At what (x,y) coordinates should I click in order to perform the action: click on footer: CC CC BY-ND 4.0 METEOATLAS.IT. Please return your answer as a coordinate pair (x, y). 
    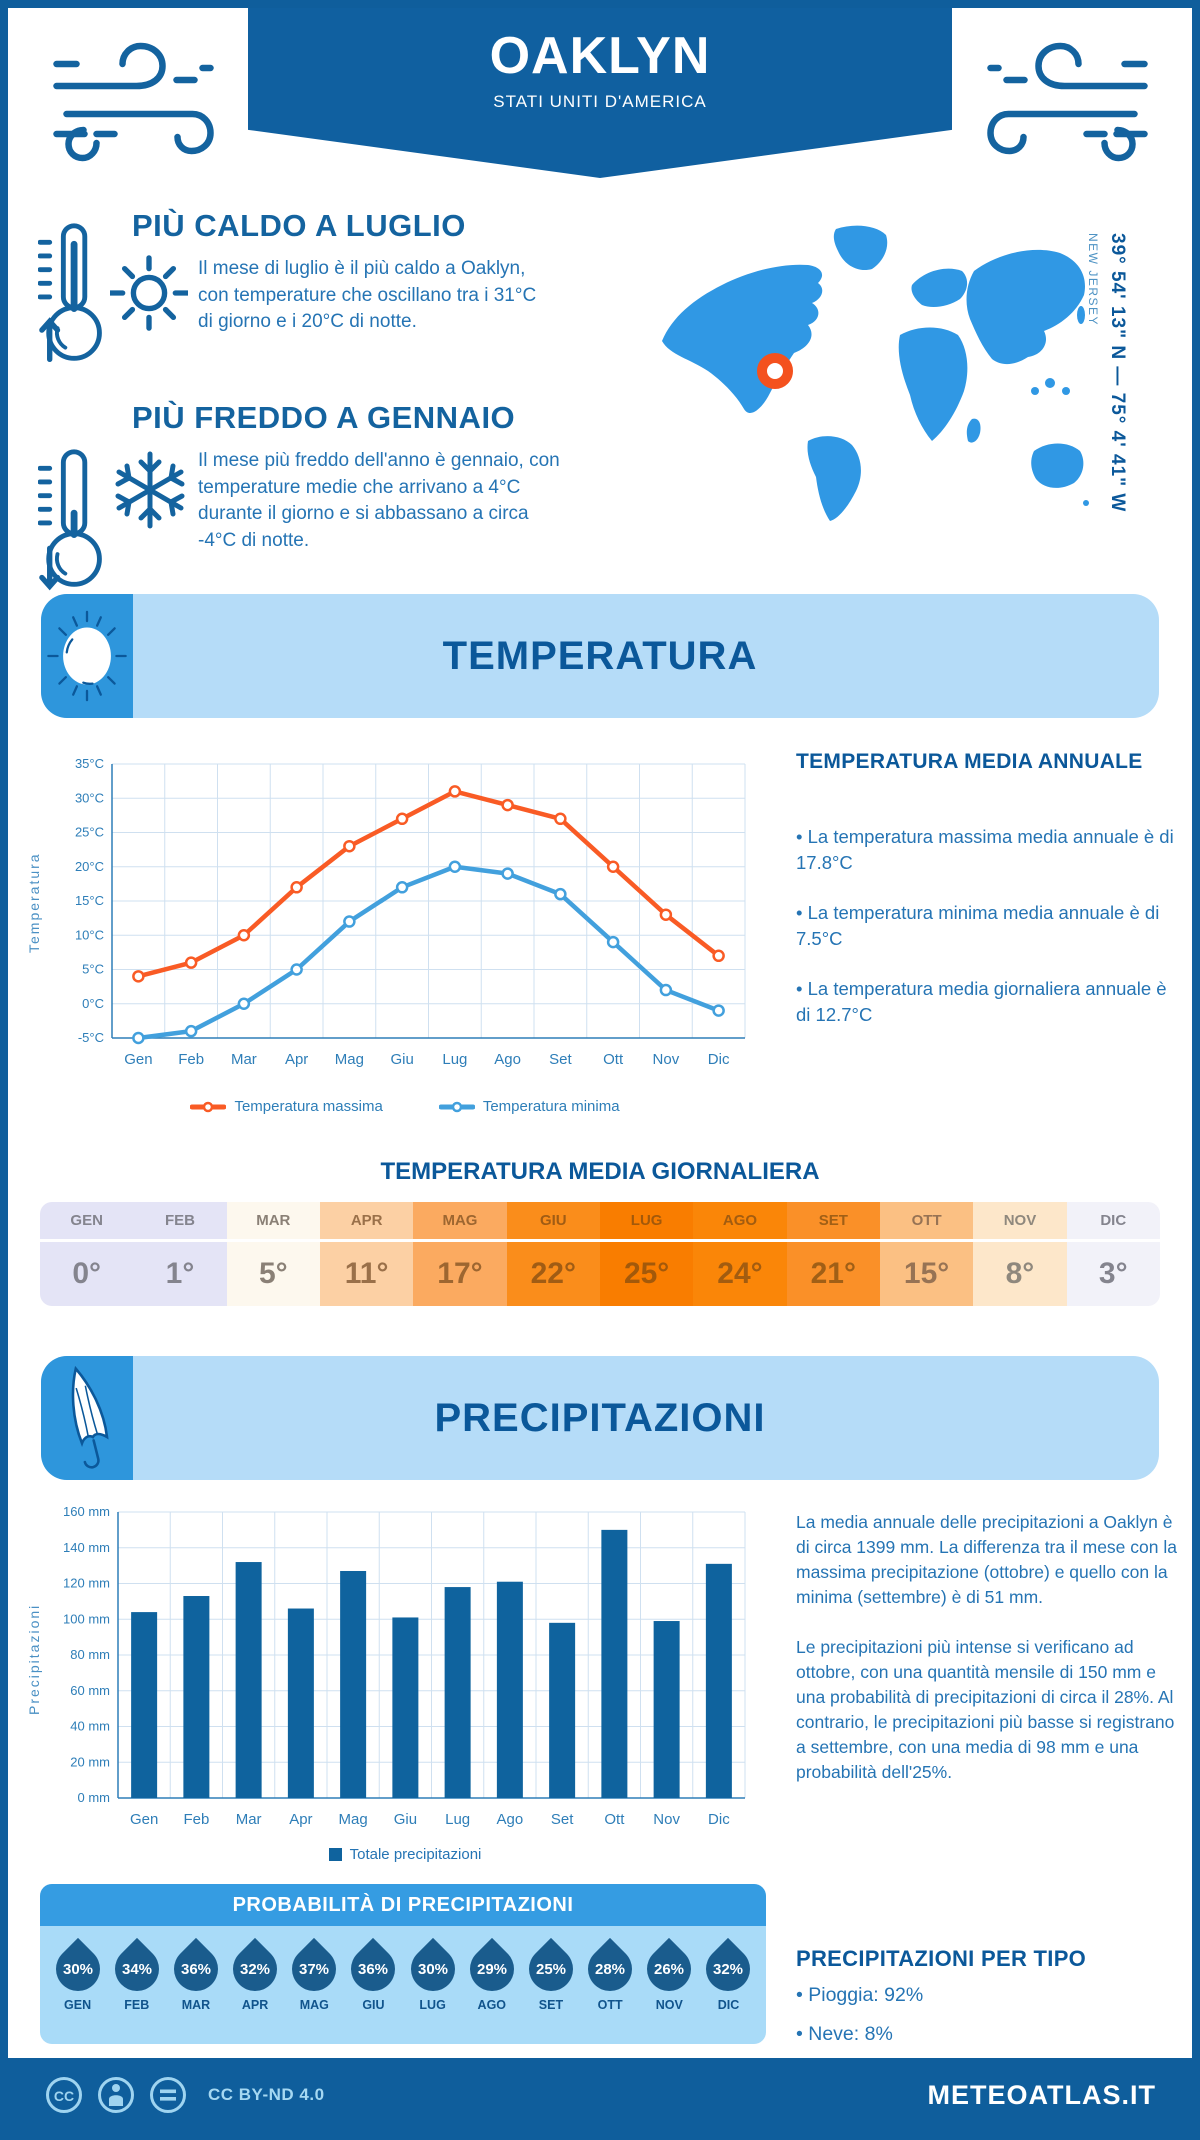
    Looking at the image, I should click on (600, 2095).